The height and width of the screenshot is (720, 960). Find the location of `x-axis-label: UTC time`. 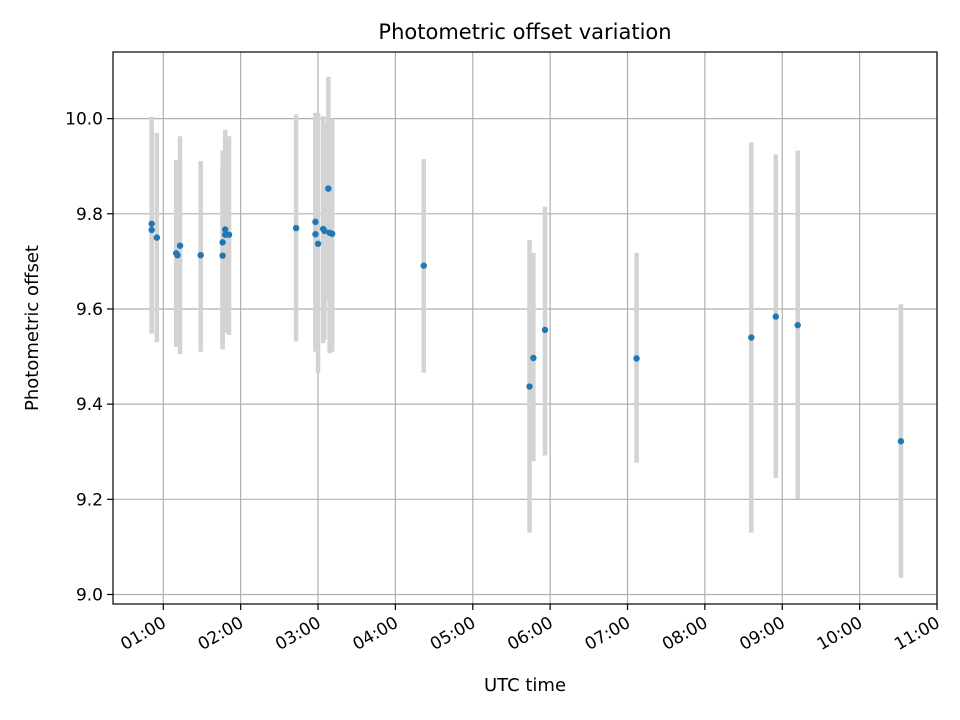

x-axis-label: UTC time is located at coordinates (525, 685).